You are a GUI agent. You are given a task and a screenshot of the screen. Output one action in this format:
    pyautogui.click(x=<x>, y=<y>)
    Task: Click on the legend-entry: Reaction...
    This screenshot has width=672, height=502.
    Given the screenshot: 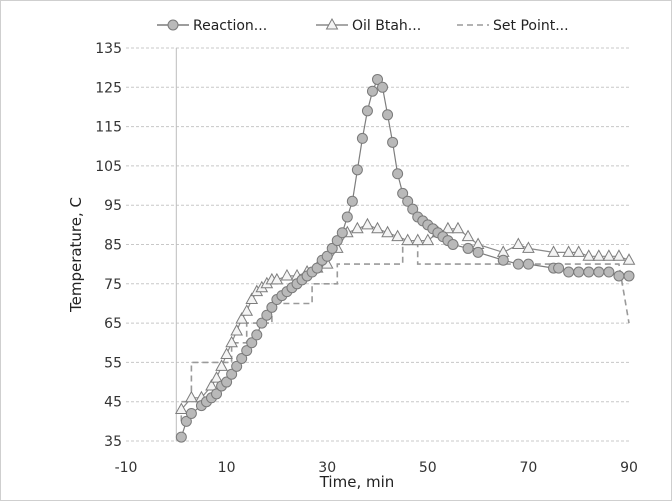 What is the action you would take?
    pyautogui.click(x=212, y=26)
    